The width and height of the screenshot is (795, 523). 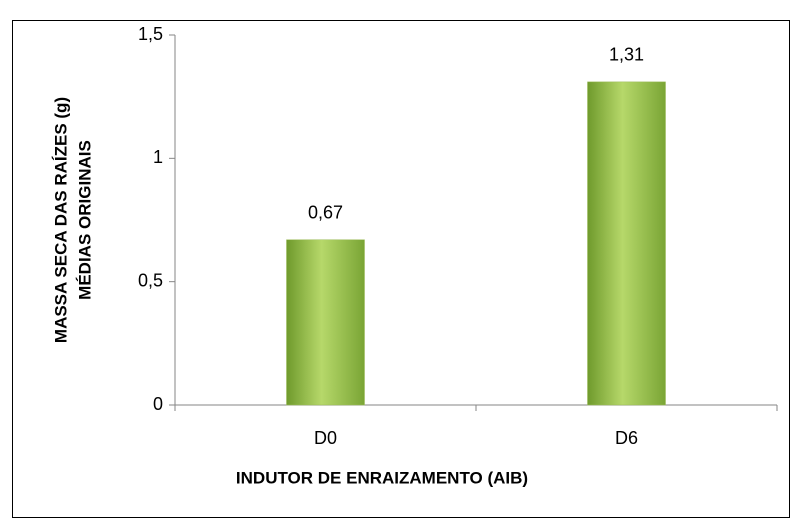 I want to click on data-label: 0,67, so click(x=325, y=212).